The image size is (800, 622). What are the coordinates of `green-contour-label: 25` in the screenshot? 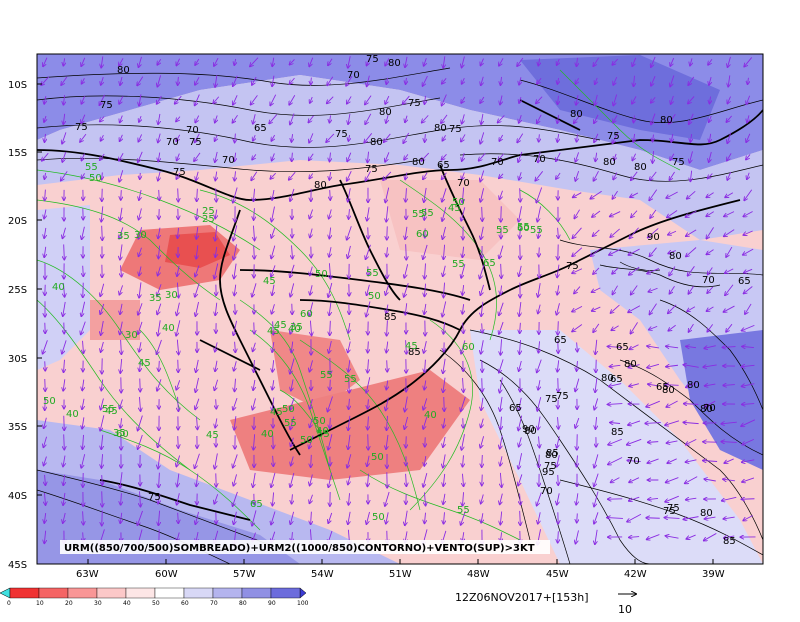 It's located at (208, 219).